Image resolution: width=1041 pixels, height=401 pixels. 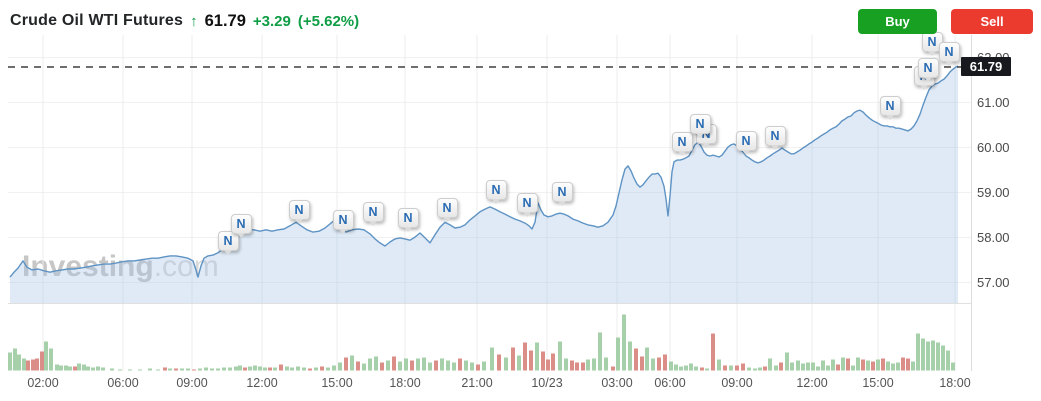 I want to click on buy-button: Buy, so click(x=897, y=21).